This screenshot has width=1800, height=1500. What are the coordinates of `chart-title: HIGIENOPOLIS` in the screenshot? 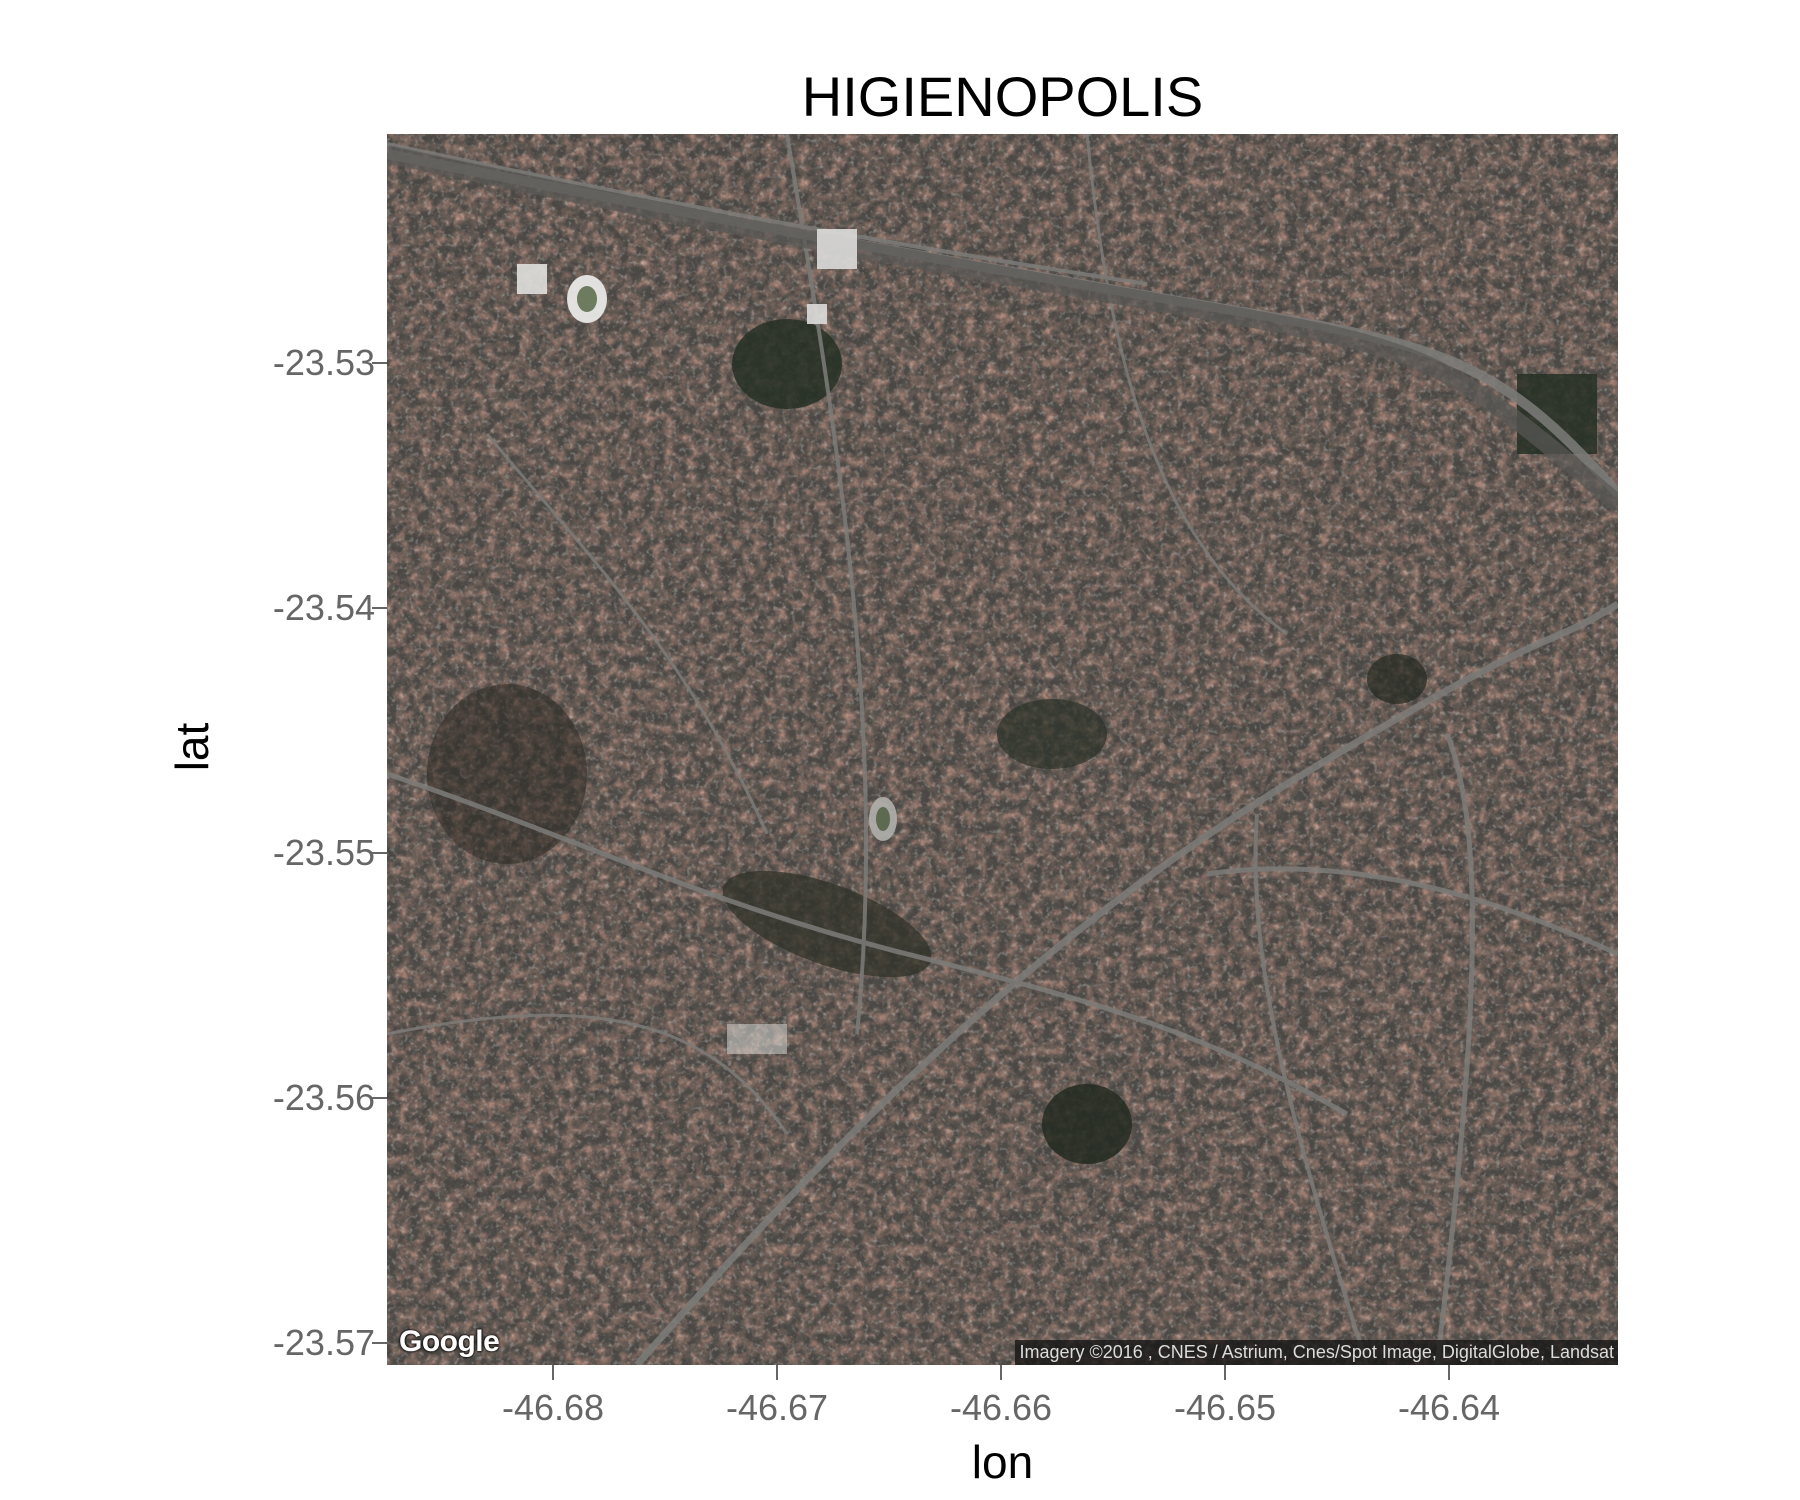 It's located at (1002, 96).